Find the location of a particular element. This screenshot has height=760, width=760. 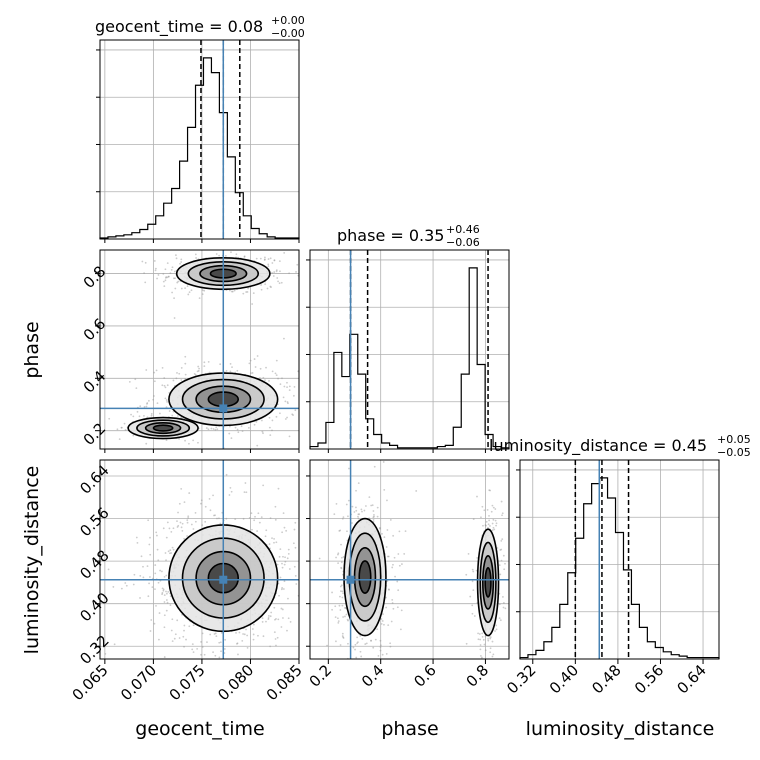

xtick-label-luminosity_distance: 0.40 is located at coordinates (564, 679).